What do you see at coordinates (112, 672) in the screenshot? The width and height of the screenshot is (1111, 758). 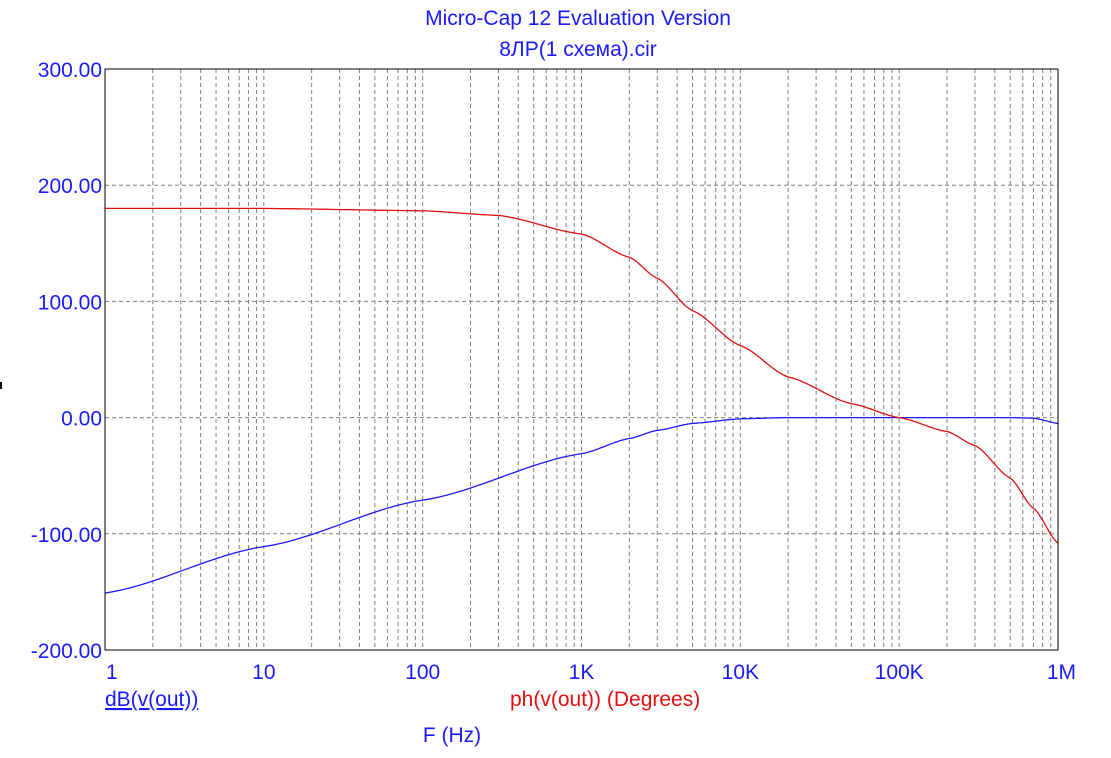 I see `x-tick-label: 1` at bounding box center [112, 672].